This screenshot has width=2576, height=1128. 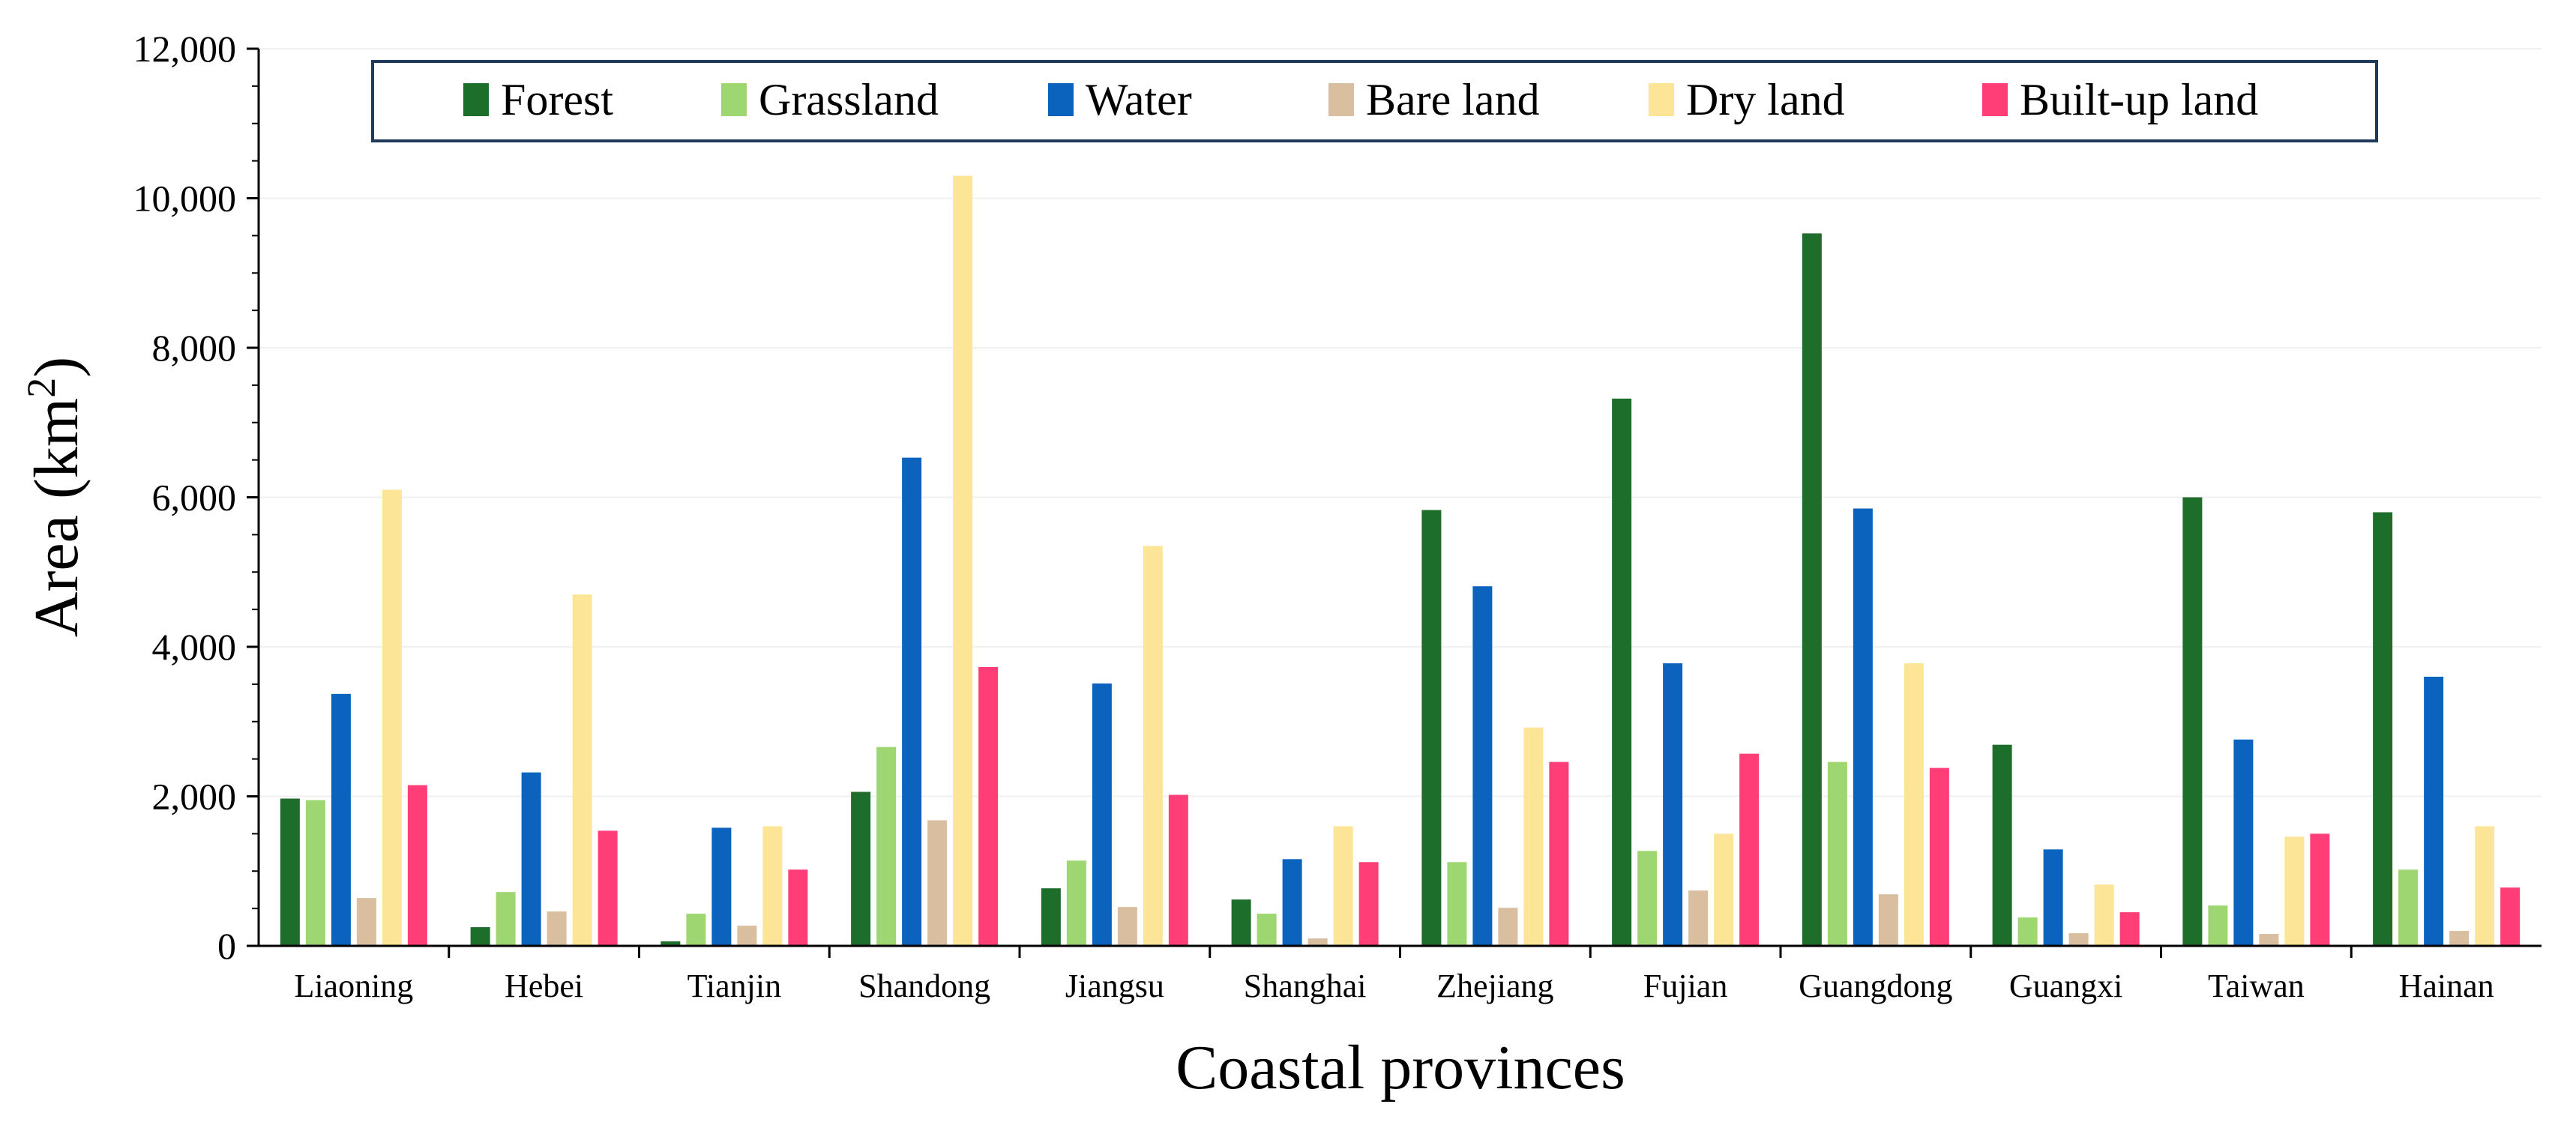 I want to click on bar-bare-land-guangdong, so click(x=1888, y=920).